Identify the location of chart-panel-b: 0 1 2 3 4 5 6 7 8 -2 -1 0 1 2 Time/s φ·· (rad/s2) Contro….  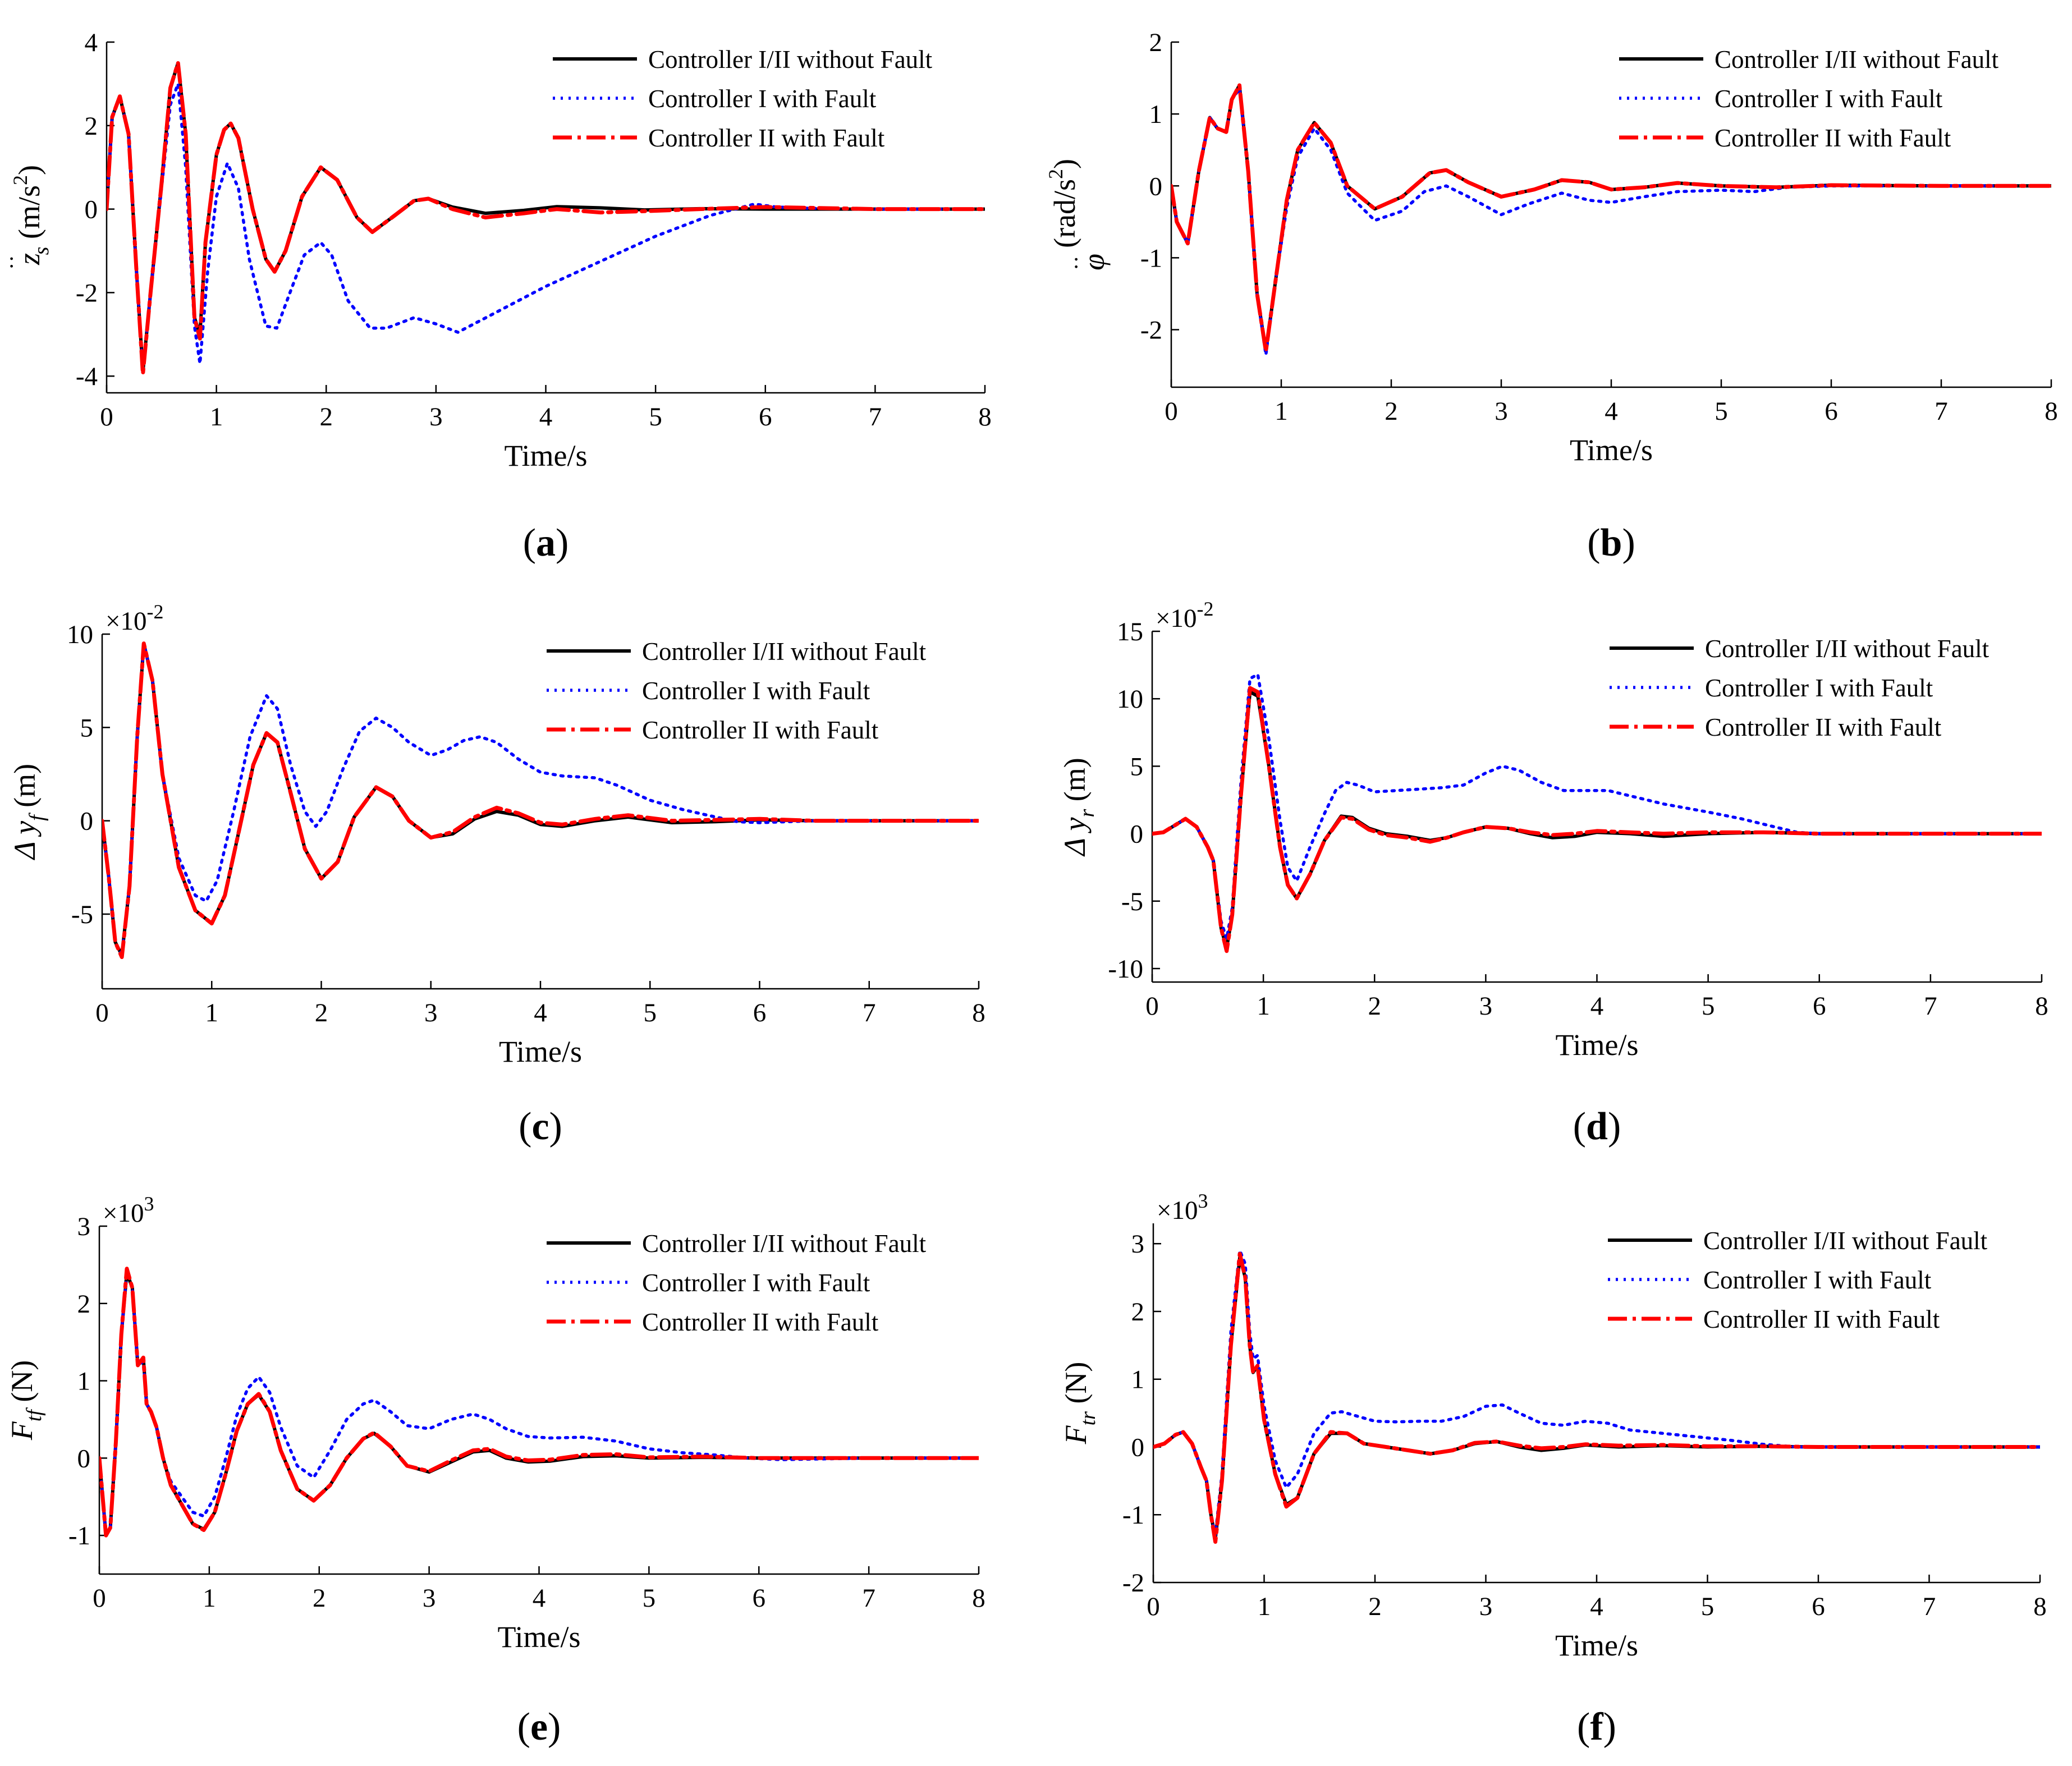
(1551, 296).